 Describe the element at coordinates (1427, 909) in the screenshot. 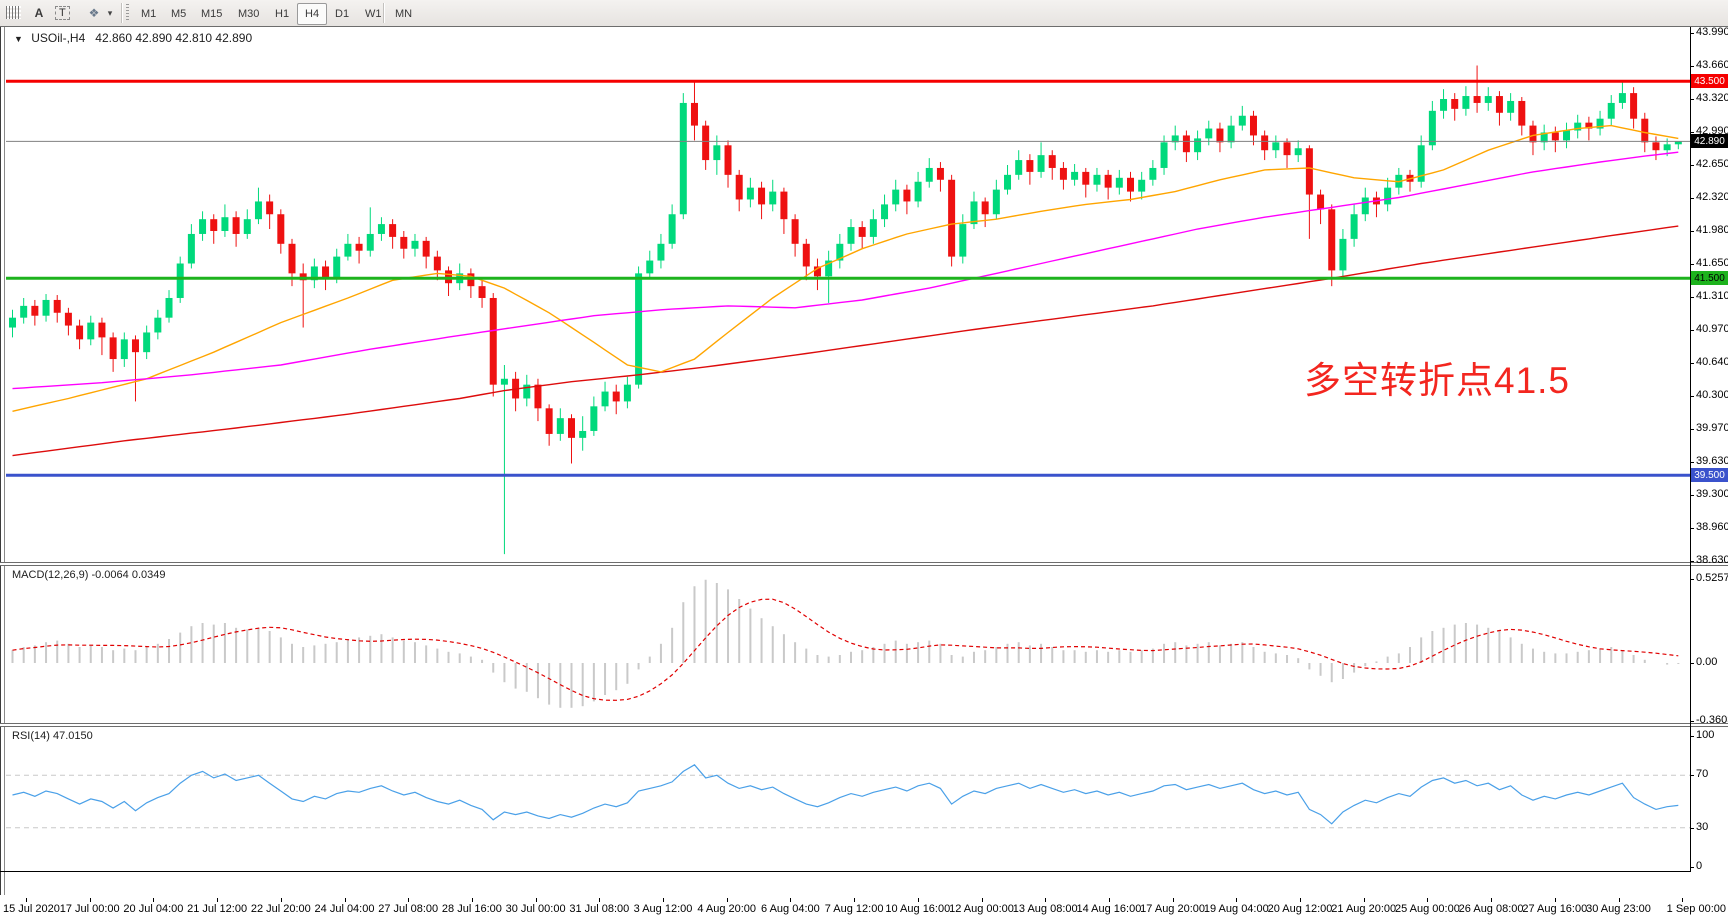

I see `time-tick-label: 25 Aug 00:00` at that location.